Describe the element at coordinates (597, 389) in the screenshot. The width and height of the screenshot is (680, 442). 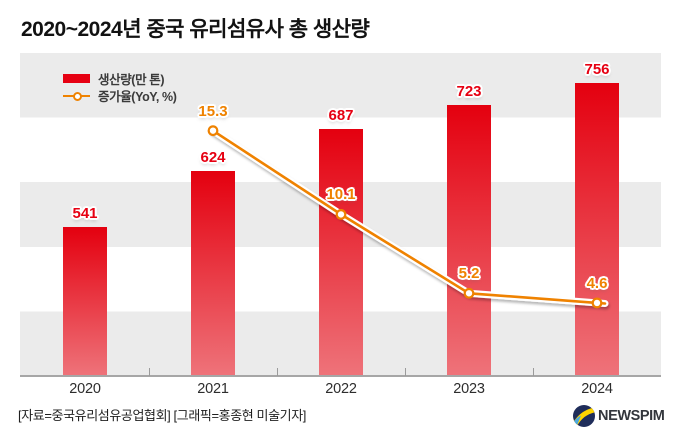
I see `x-axis-label-2024: 2024` at that location.